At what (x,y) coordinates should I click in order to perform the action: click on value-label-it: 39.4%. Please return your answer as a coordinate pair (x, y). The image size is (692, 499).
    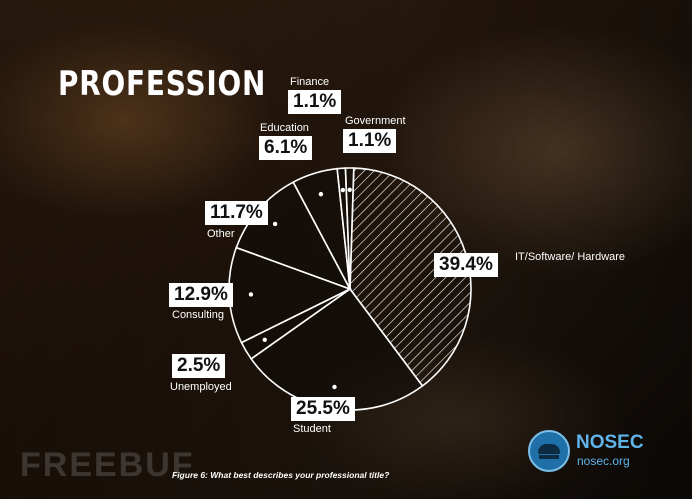
    Looking at the image, I should click on (466, 265).